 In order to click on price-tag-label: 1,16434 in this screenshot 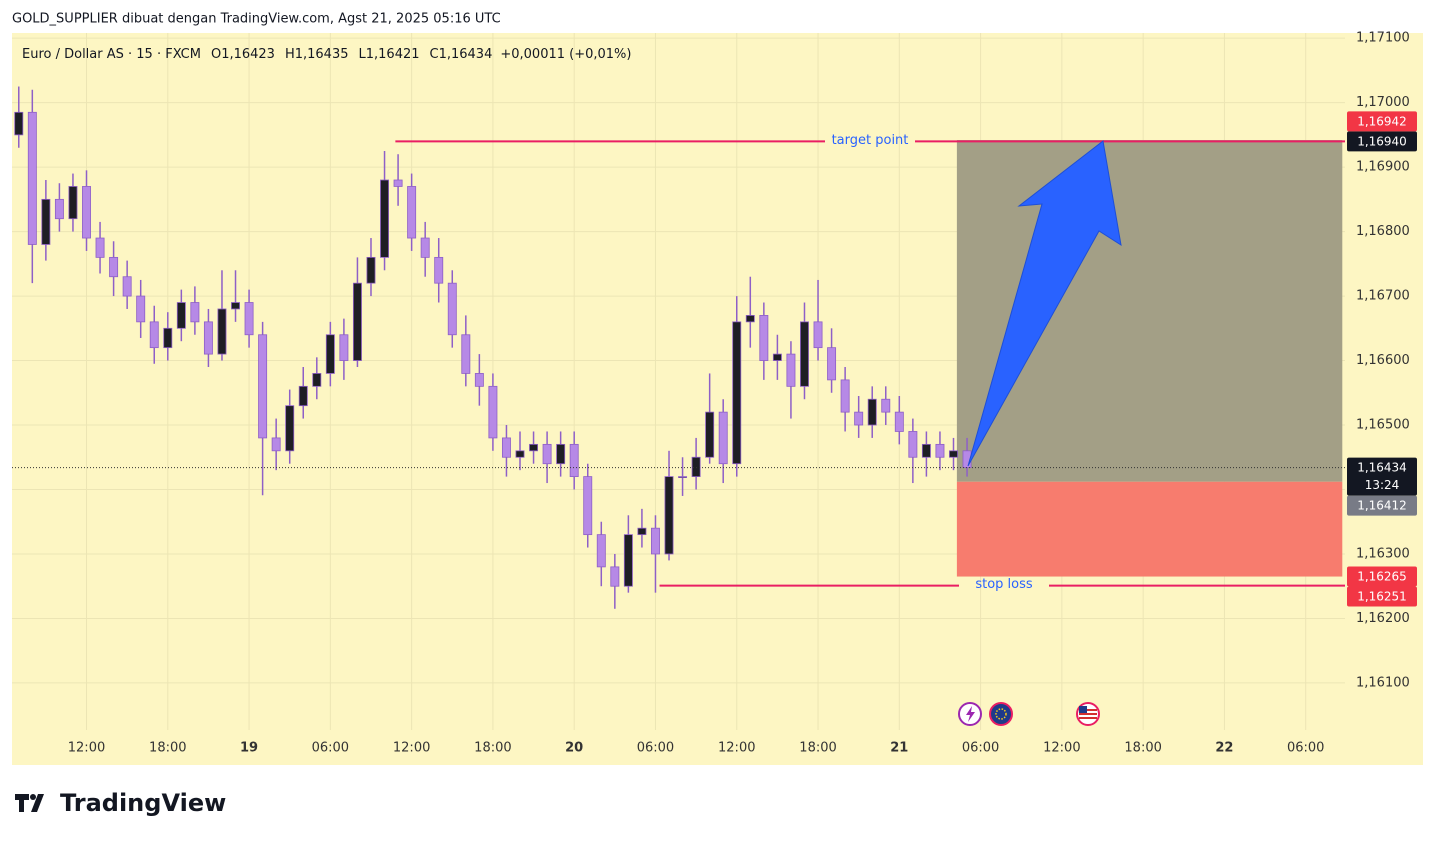, I will do `click(1382, 468)`.